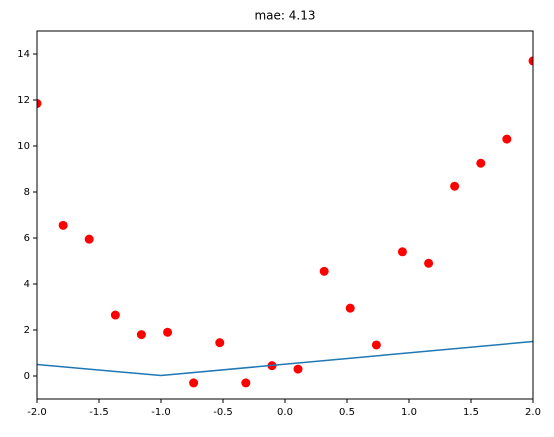 Image resolution: width=554 pixels, height=437 pixels. I want to click on y-tick-label: 0, so click(27, 376).